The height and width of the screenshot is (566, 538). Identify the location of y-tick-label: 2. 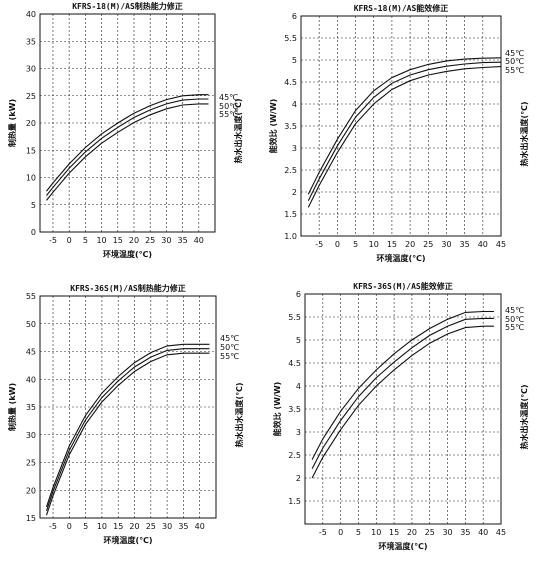
(298, 478).